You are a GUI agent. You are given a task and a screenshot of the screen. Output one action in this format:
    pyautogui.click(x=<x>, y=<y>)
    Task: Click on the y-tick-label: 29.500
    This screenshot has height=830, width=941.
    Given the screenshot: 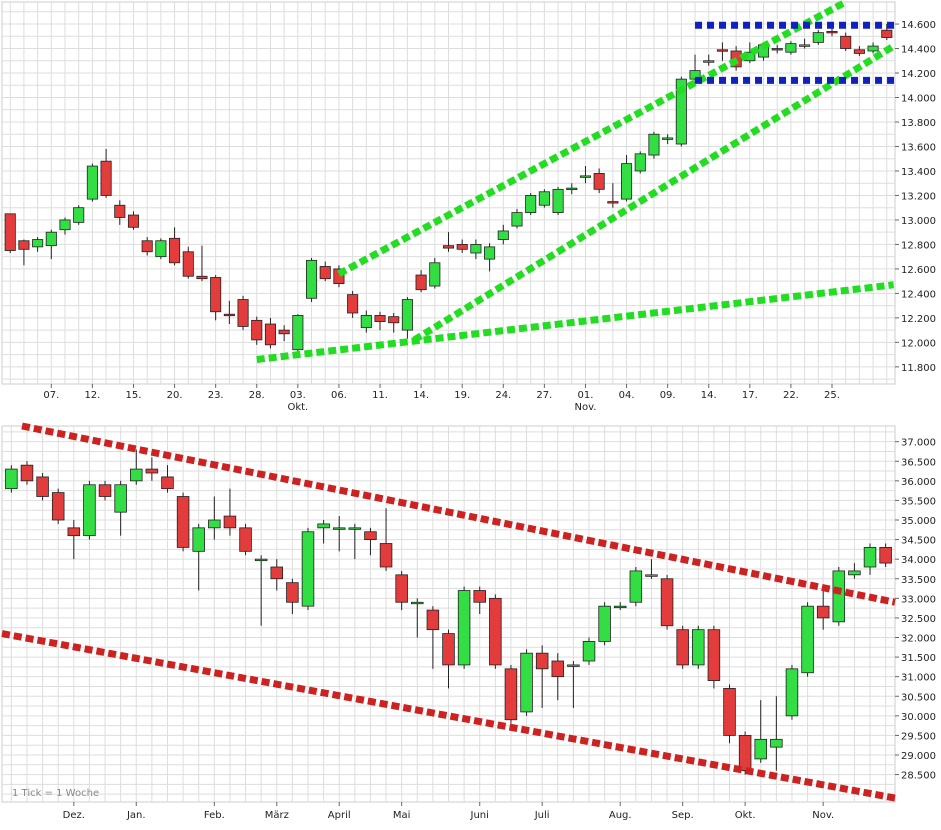 What is the action you would take?
    pyautogui.click(x=918, y=736)
    